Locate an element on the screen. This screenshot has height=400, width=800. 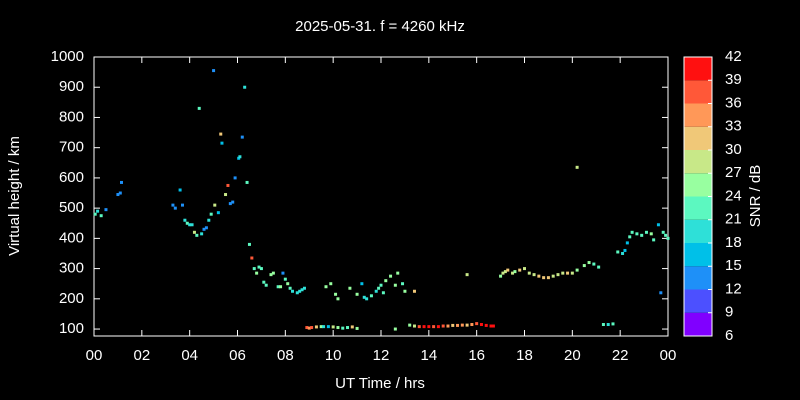
y-axis-label: Virtual height / km is located at coordinates (14, 196).